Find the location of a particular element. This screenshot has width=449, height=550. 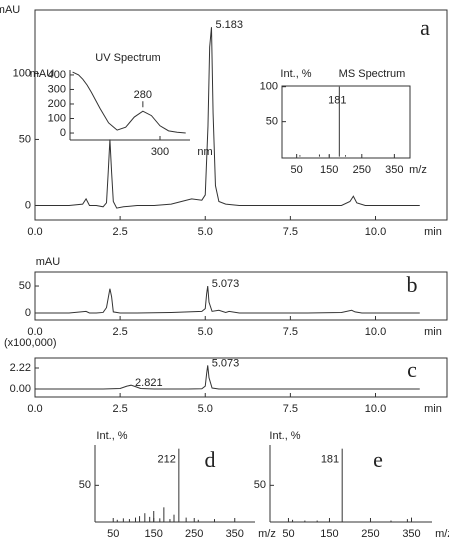

peak-label: 2.821 is located at coordinates (149, 383).